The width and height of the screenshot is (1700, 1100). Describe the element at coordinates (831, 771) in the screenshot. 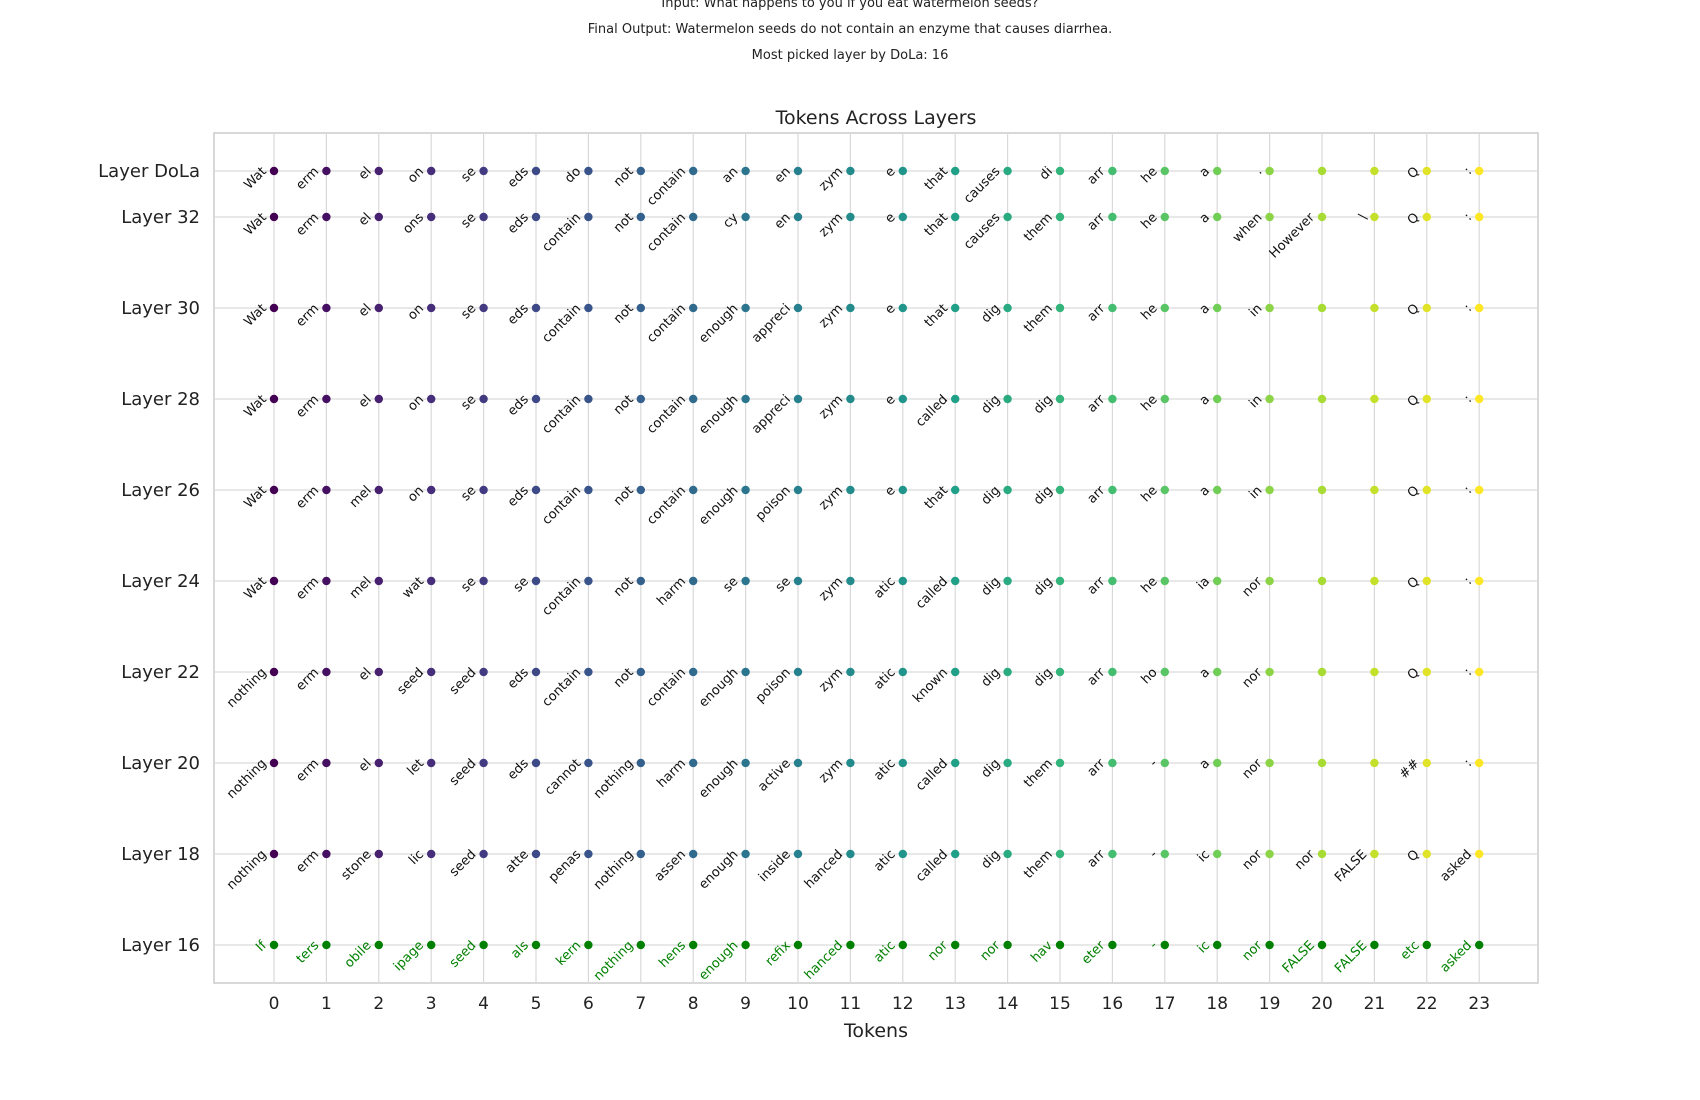

I see `token-label: zym` at that location.